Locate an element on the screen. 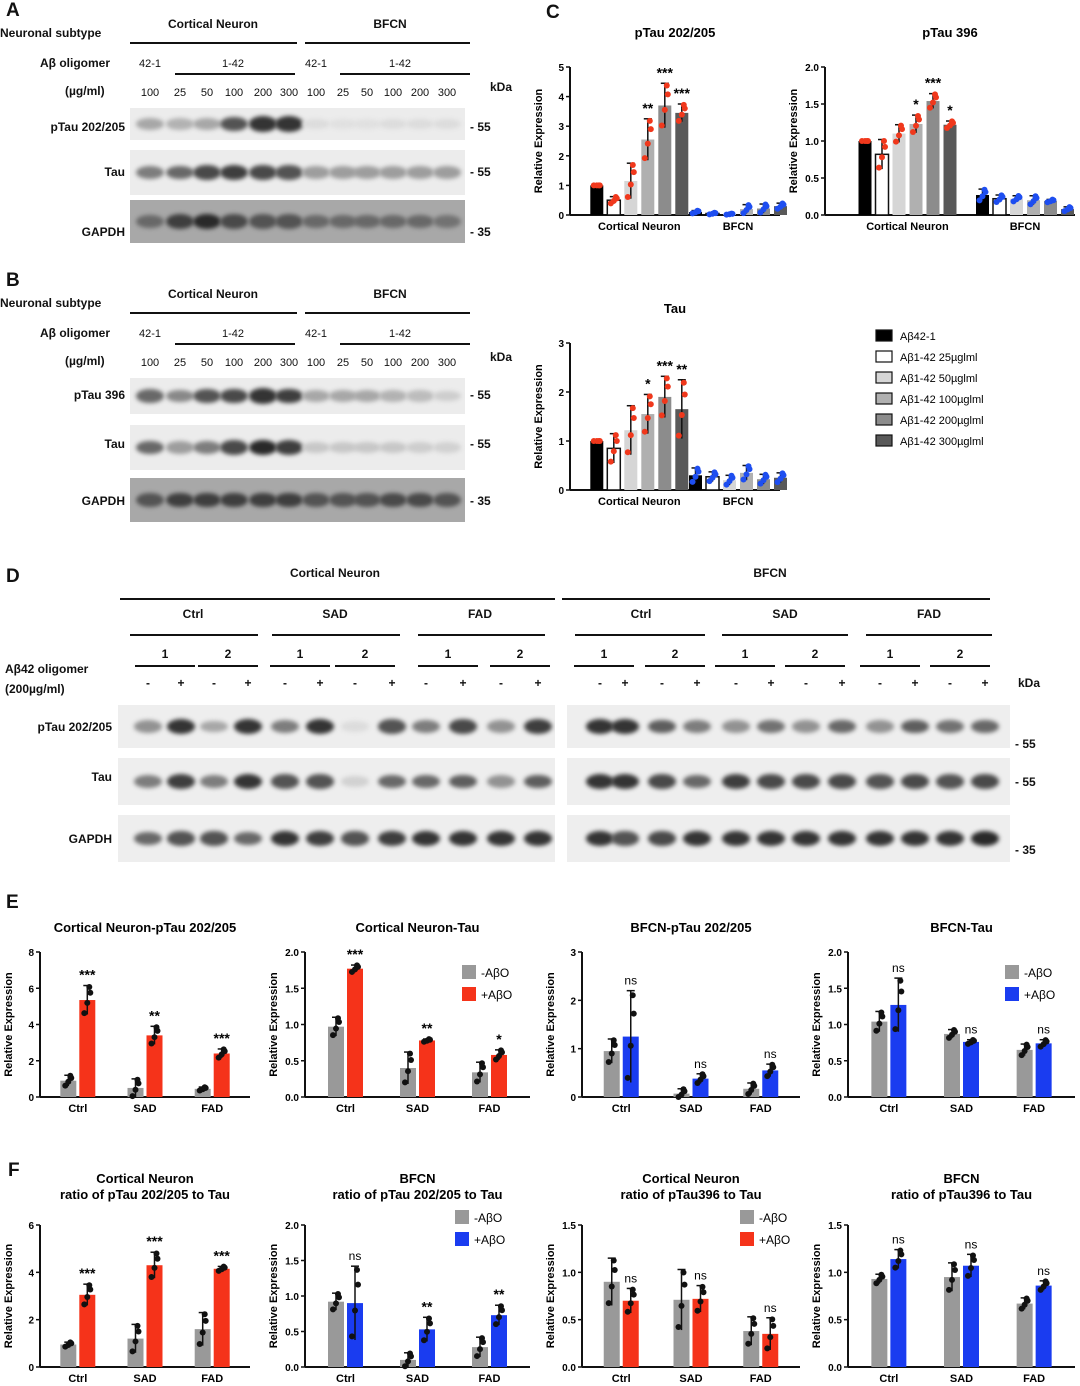 This screenshot has height=1386, width=1080. molecular-weight-marker: - 35 is located at coordinates (1025, 850).